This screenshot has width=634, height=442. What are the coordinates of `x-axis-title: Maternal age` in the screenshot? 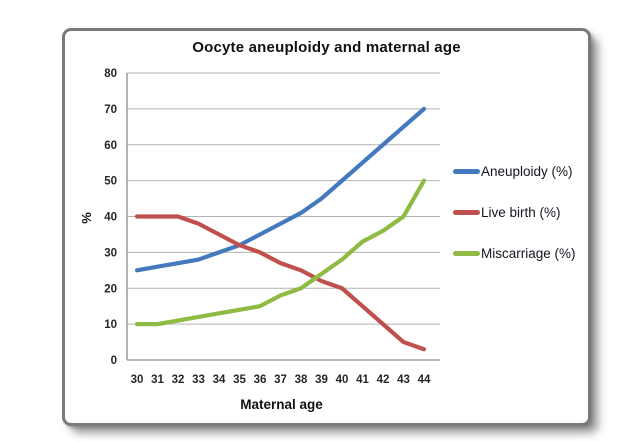 It's located at (281, 404).